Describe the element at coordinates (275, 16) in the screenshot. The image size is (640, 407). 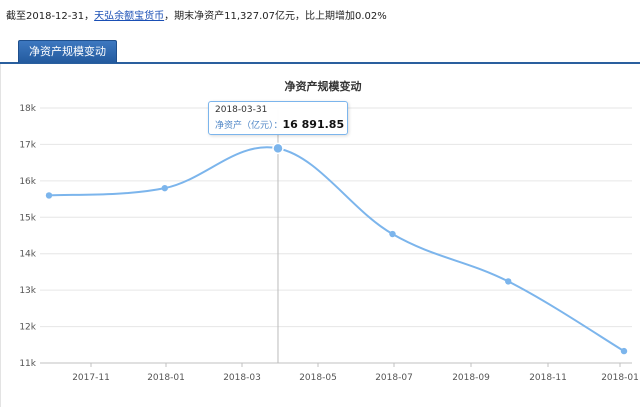
I see `summary-suffix: ，期末净资产11,327.07亿元，比上期增加0.02%` at that location.